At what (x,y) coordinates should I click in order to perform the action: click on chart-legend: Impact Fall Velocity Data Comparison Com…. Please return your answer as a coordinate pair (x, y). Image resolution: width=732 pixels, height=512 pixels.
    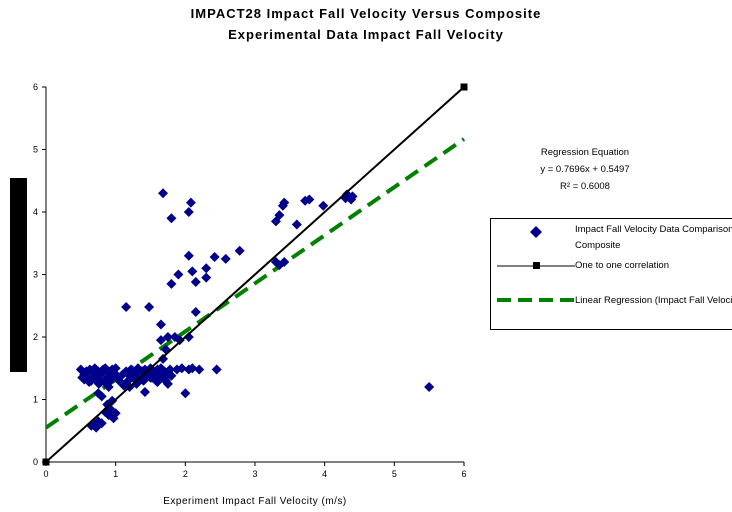
    Looking at the image, I should click on (611, 274).